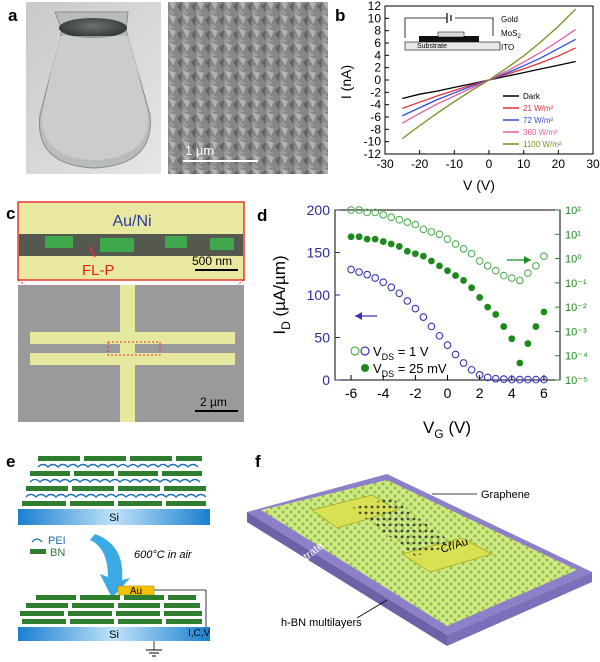  I want to click on iv-ytick-label: -12, so click(373, 154).